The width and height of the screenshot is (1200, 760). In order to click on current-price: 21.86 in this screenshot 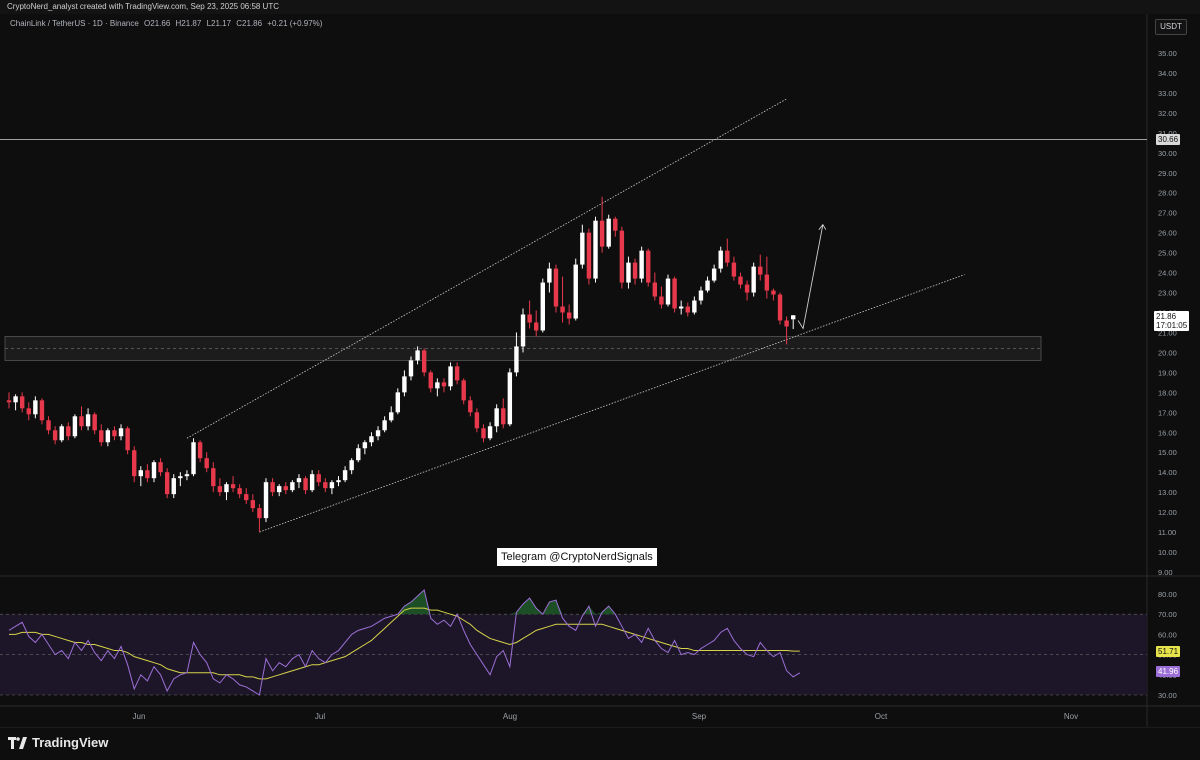, I will do `click(1166, 316)`.